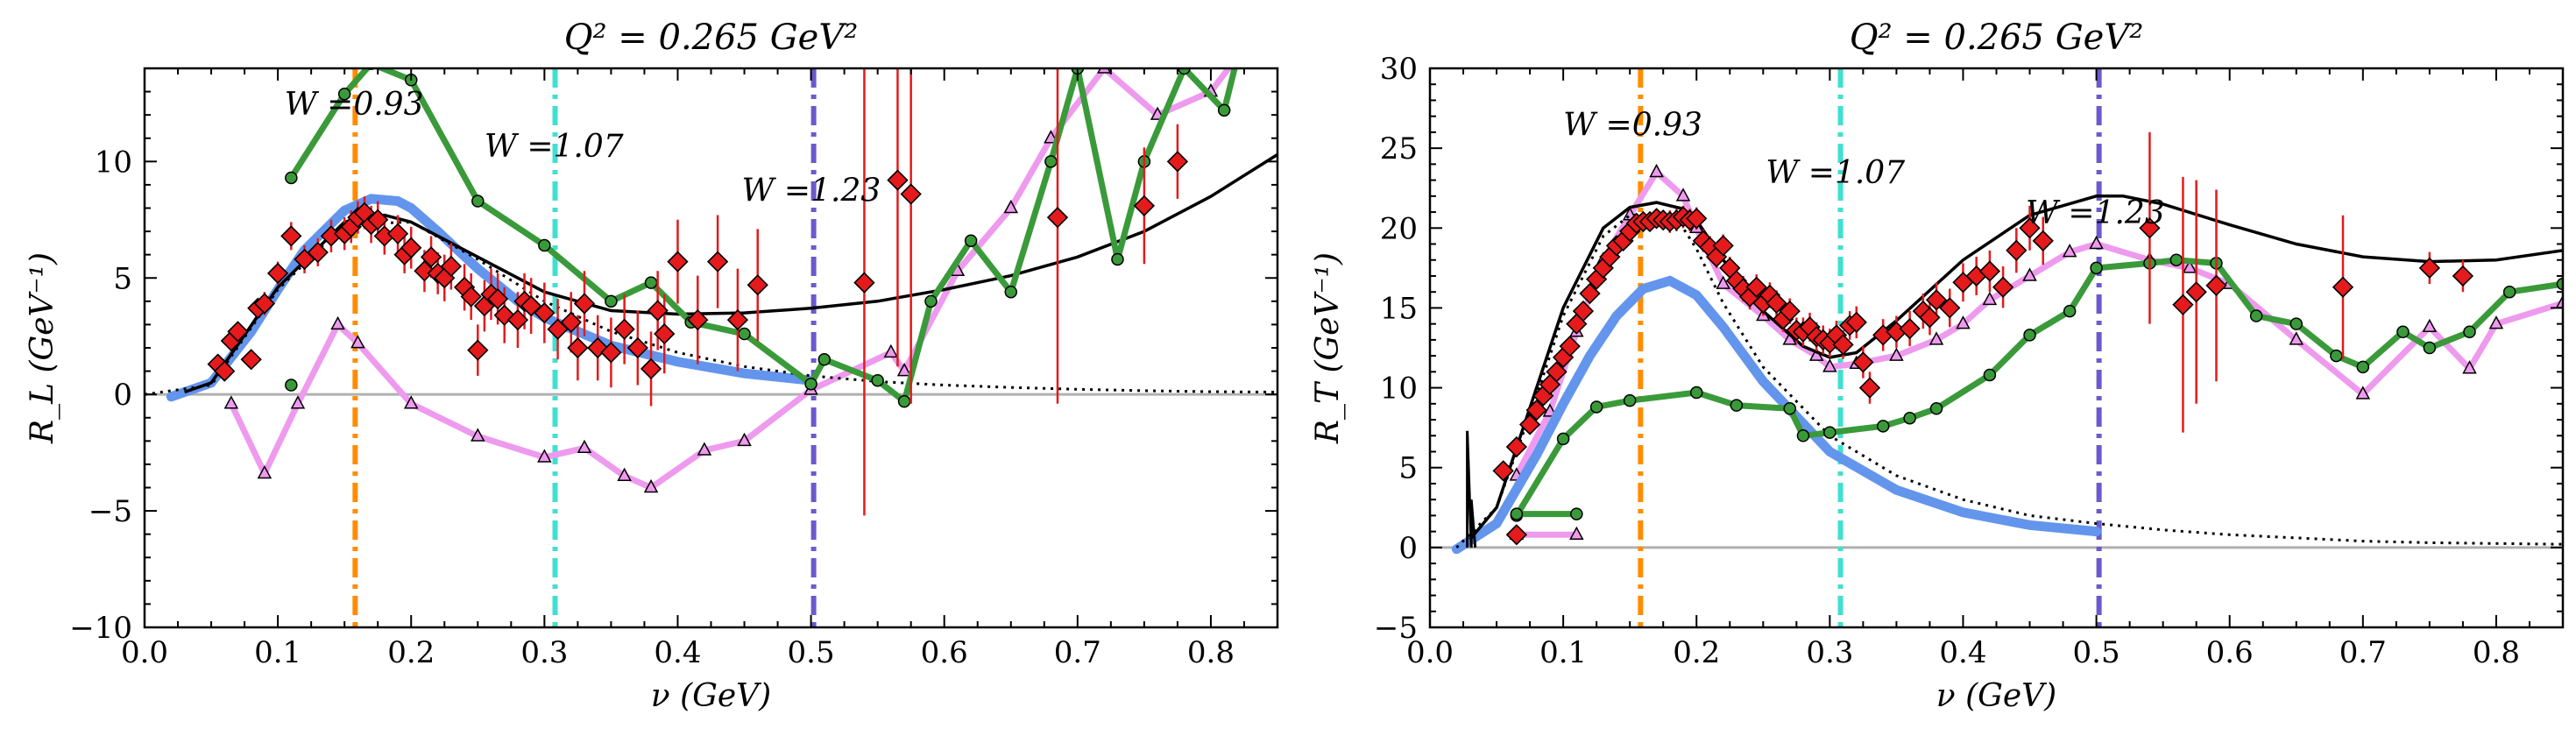  I want to click on x-axis-label: ν (GeV), so click(711, 696).